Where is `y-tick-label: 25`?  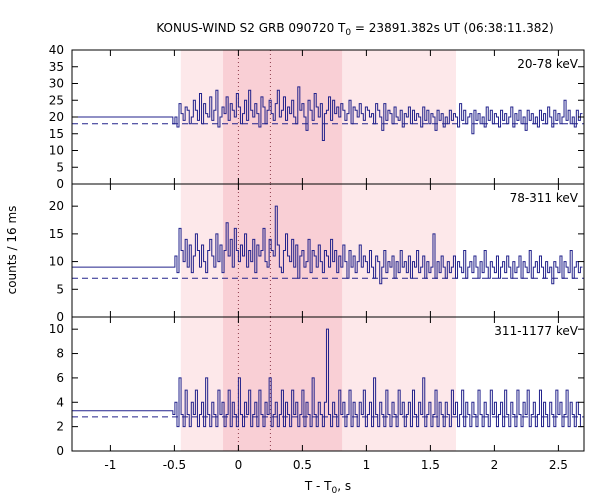
y-tick-label: 25 is located at coordinates (56, 100).